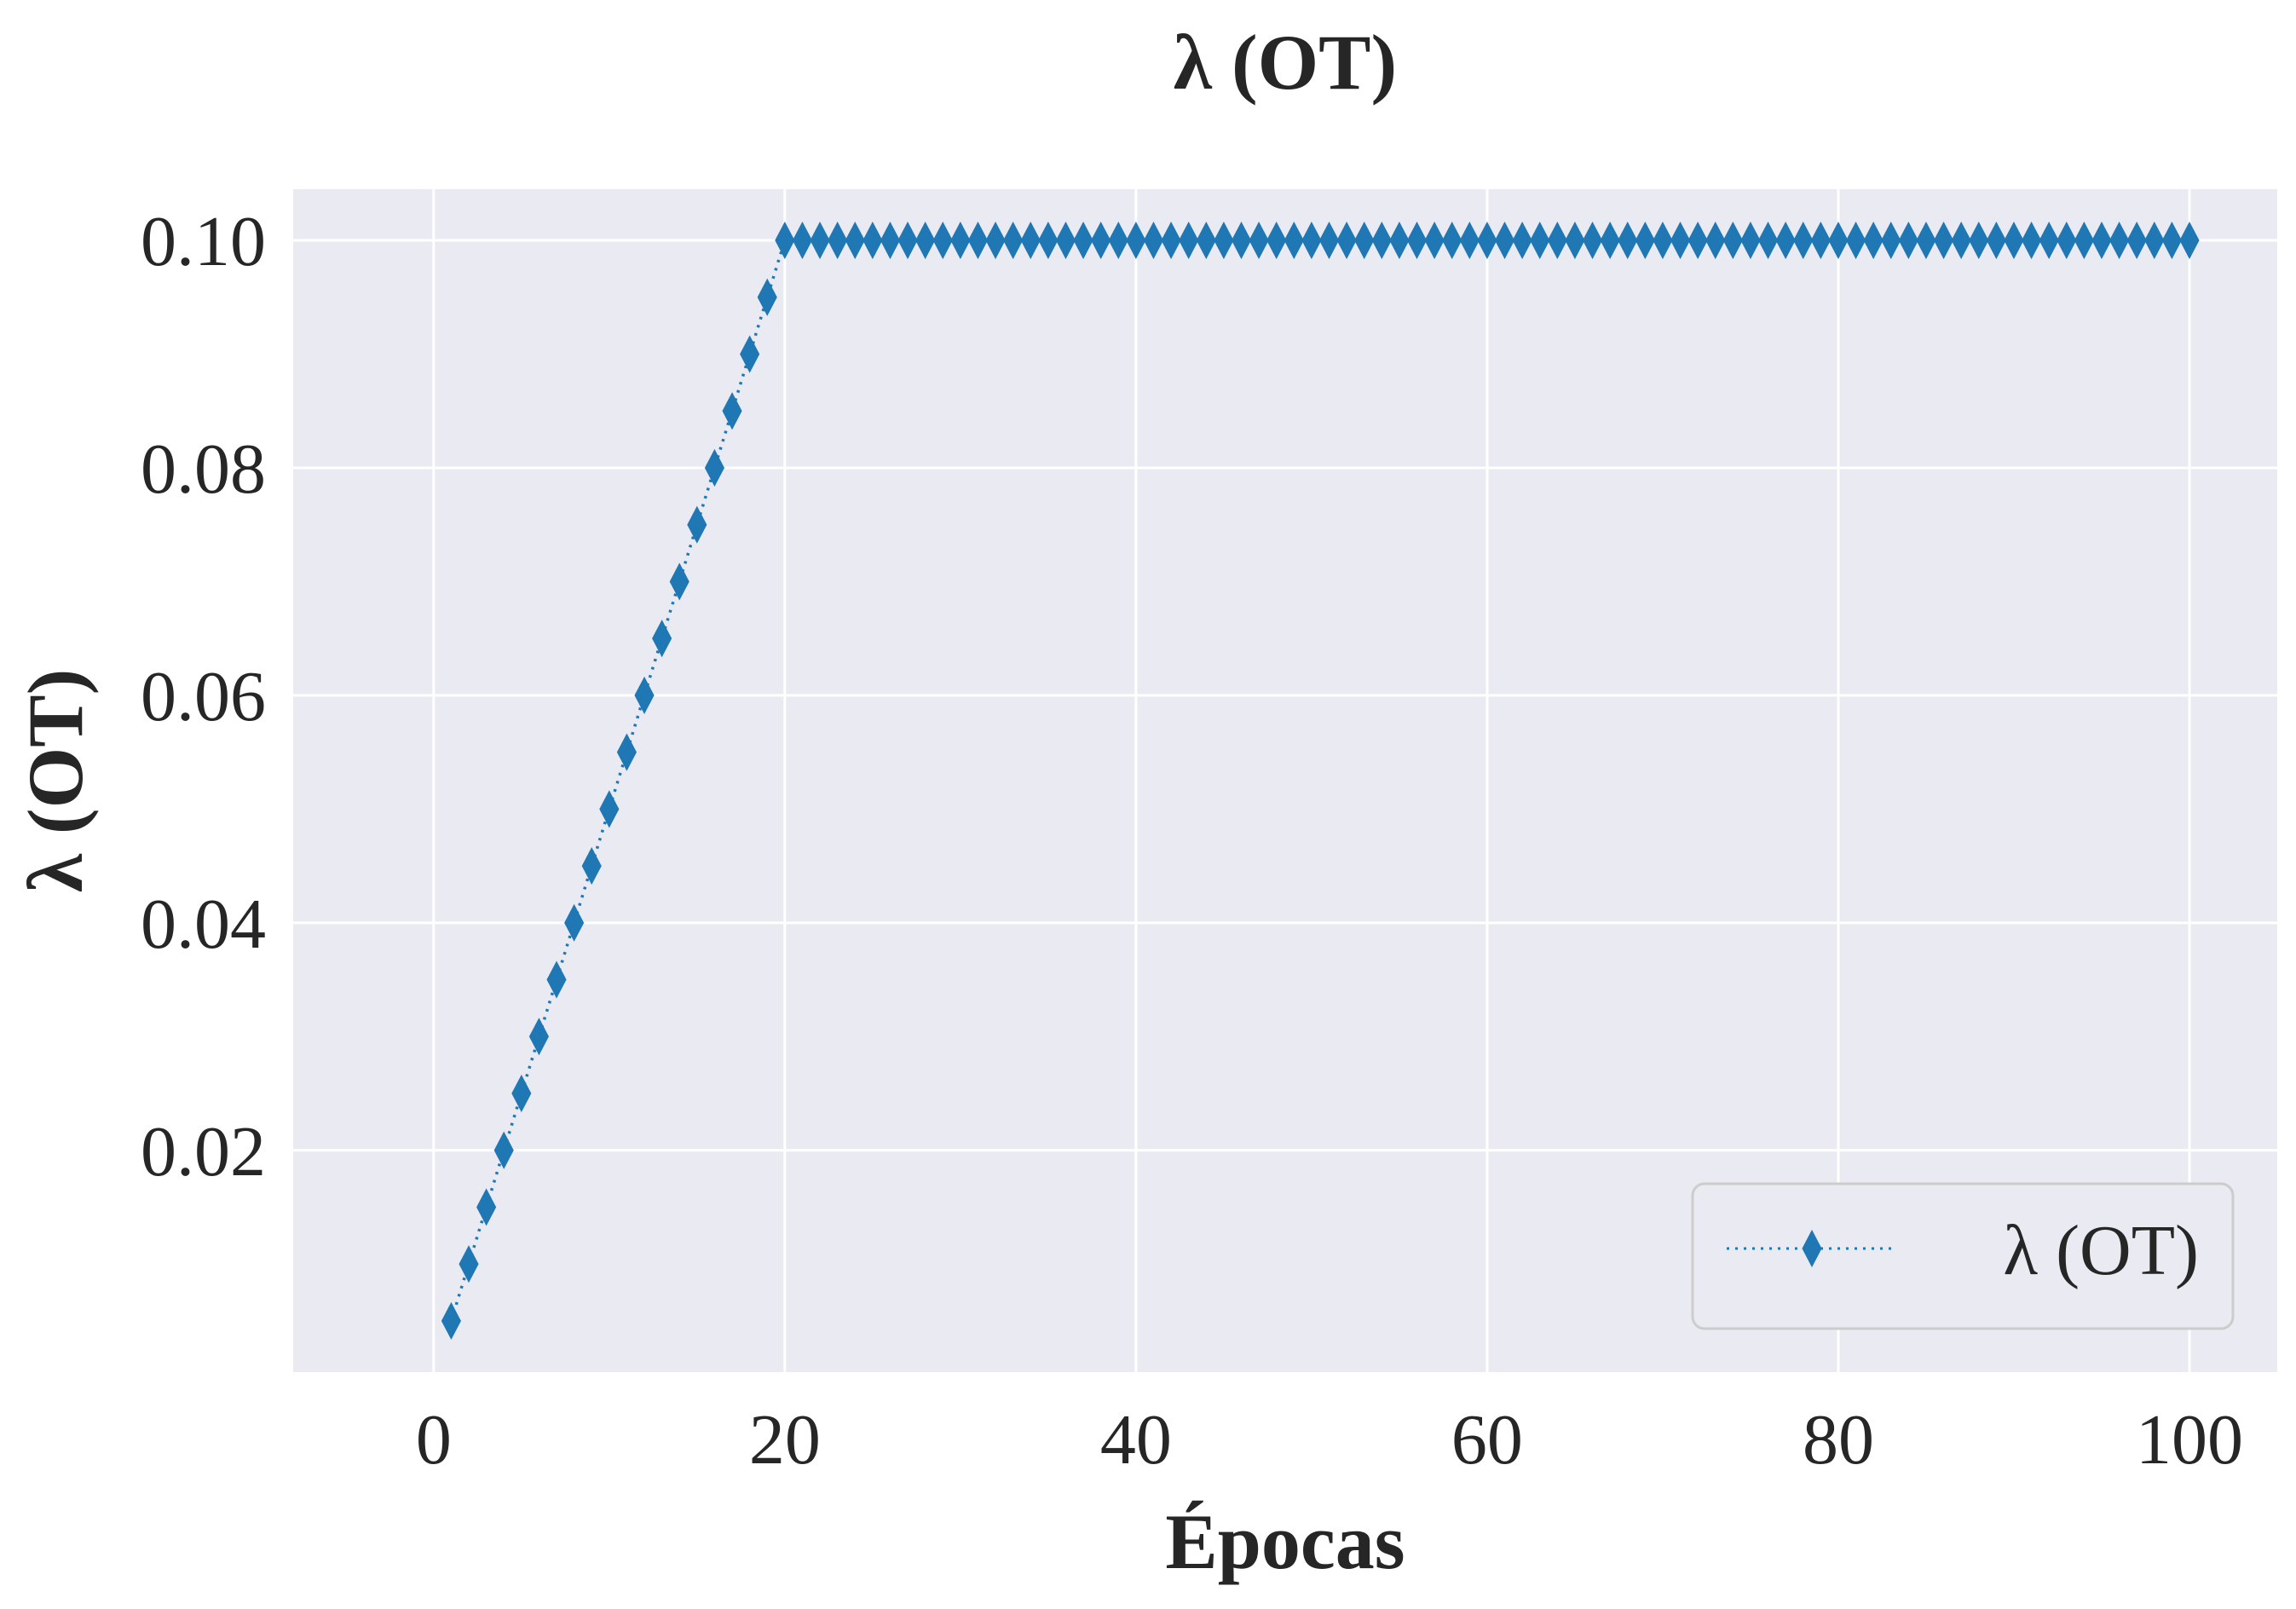 The width and height of the screenshot is (2296, 1609). What do you see at coordinates (2101, 1250) in the screenshot?
I see `legend-label: λ (OT)` at bounding box center [2101, 1250].